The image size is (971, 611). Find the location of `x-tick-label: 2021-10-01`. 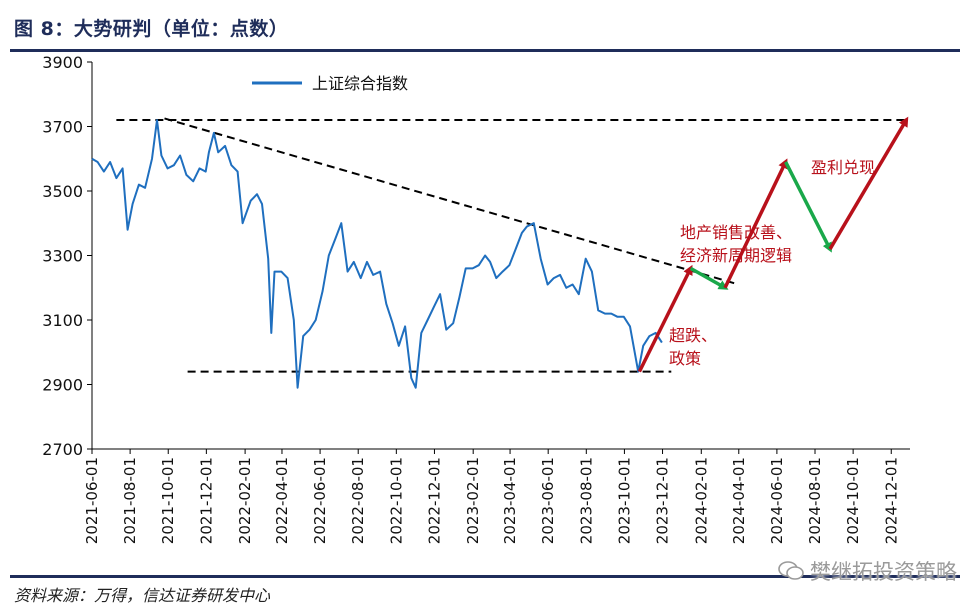

x-tick-label: 2021-10-01 is located at coordinates (168, 500).